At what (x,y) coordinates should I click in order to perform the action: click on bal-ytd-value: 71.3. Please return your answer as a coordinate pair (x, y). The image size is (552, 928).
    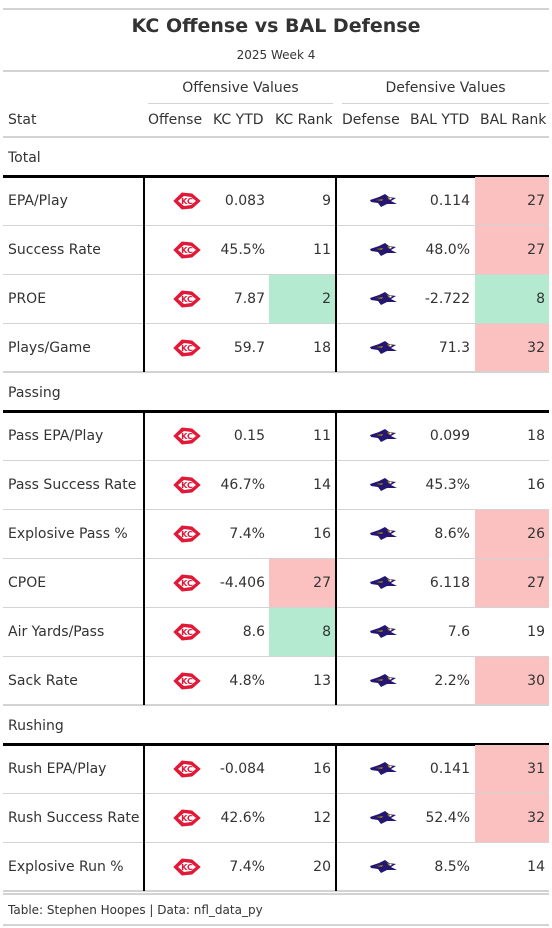
    Looking at the image, I should click on (454, 348).